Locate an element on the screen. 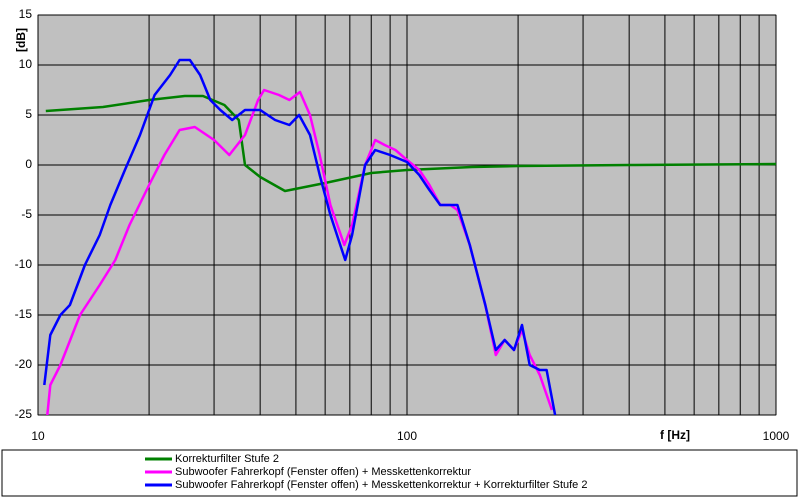  x-tick-label: 10 is located at coordinates (38, 436).